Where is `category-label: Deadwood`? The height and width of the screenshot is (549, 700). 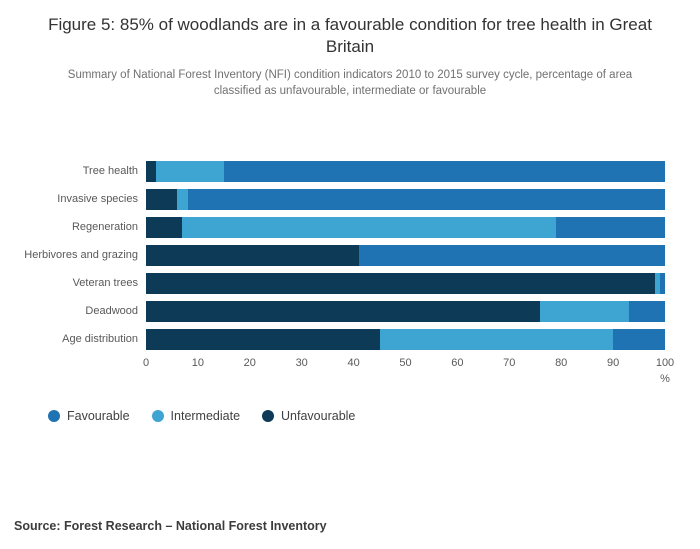
category-label: Deadwood is located at coordinates (111, 311).